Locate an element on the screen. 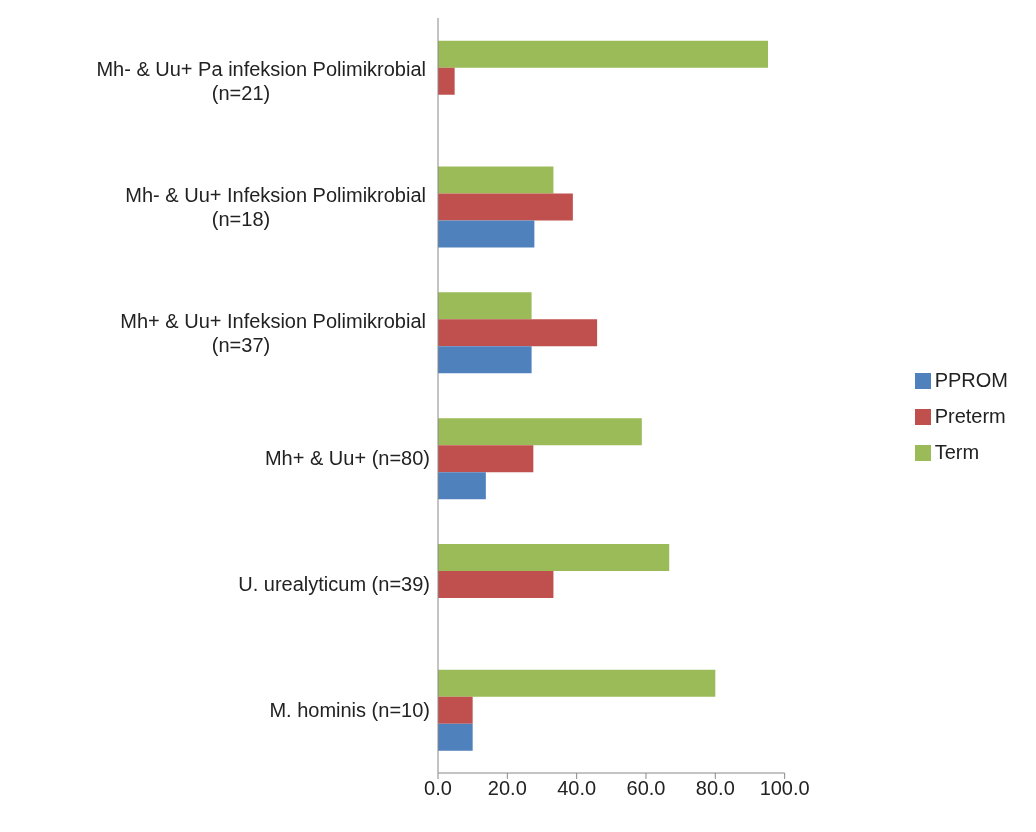 This screenshot has height=832, width=1036. legend-label: Term is located at coordinates (957, 451).